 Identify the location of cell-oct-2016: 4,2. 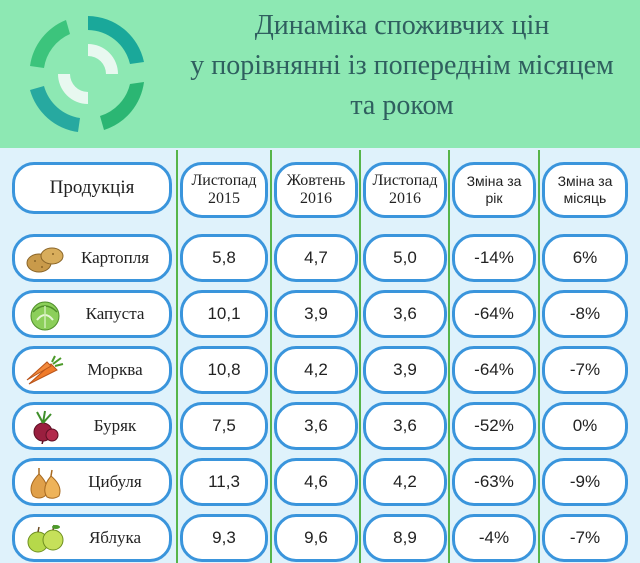
(316, 370).